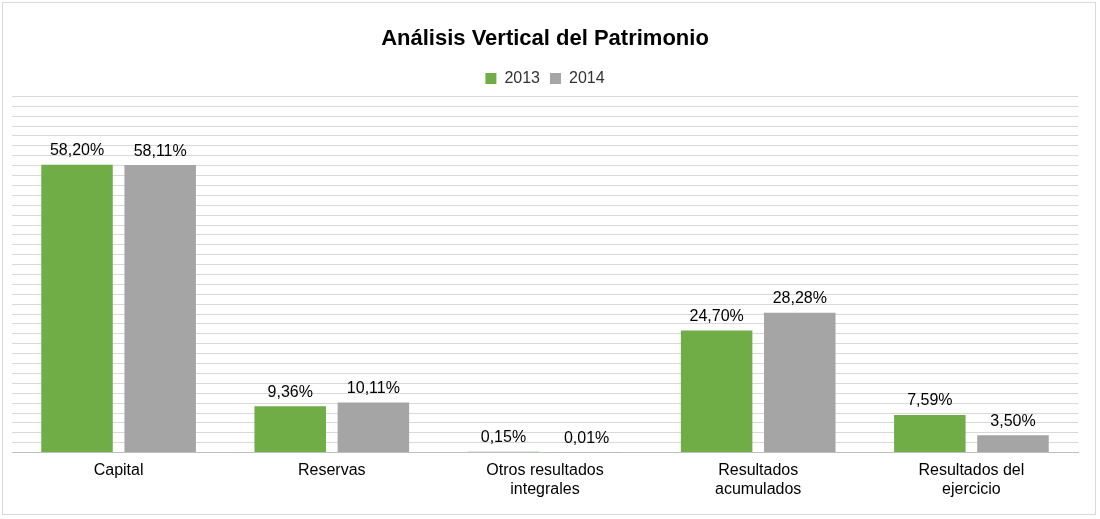 The width and height of the screenshot is (1100, 519). I want to click on chart-title: Análisis Vertical del Patrimonio, so click(545, 38).